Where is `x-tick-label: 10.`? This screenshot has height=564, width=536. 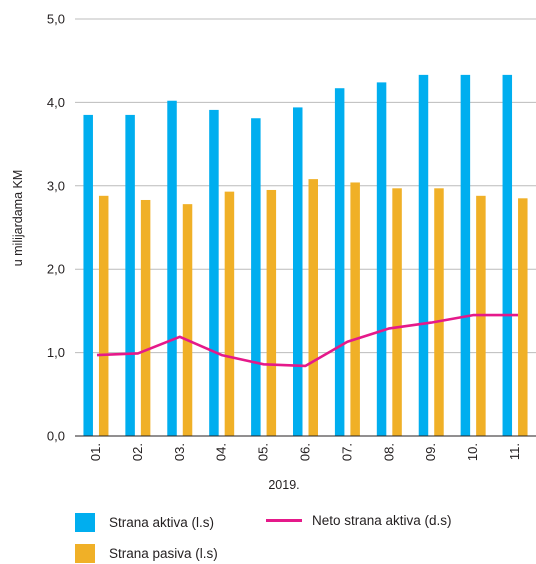
x-tick-label: 10. is located at coordinates (472, 452).